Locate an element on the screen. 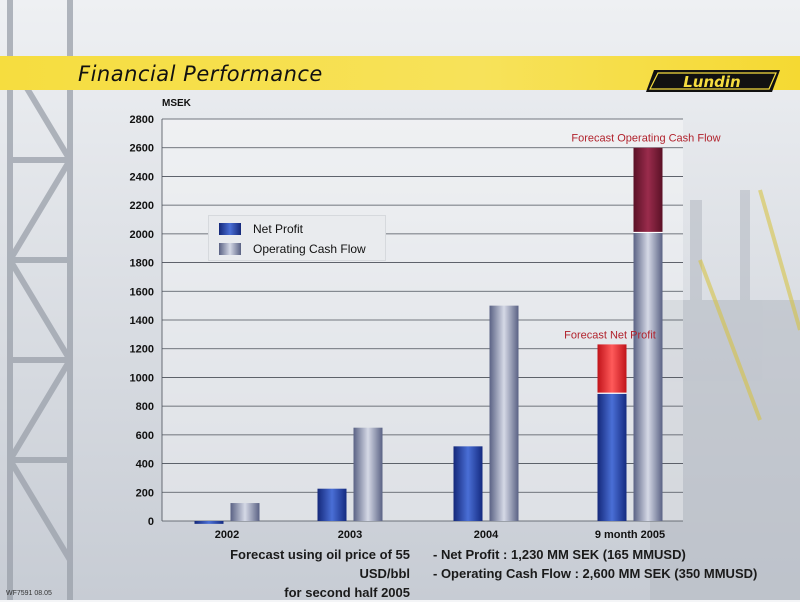  chart-legend: Net Profit Operating Cash Flow is located at coordinates (297, 238).